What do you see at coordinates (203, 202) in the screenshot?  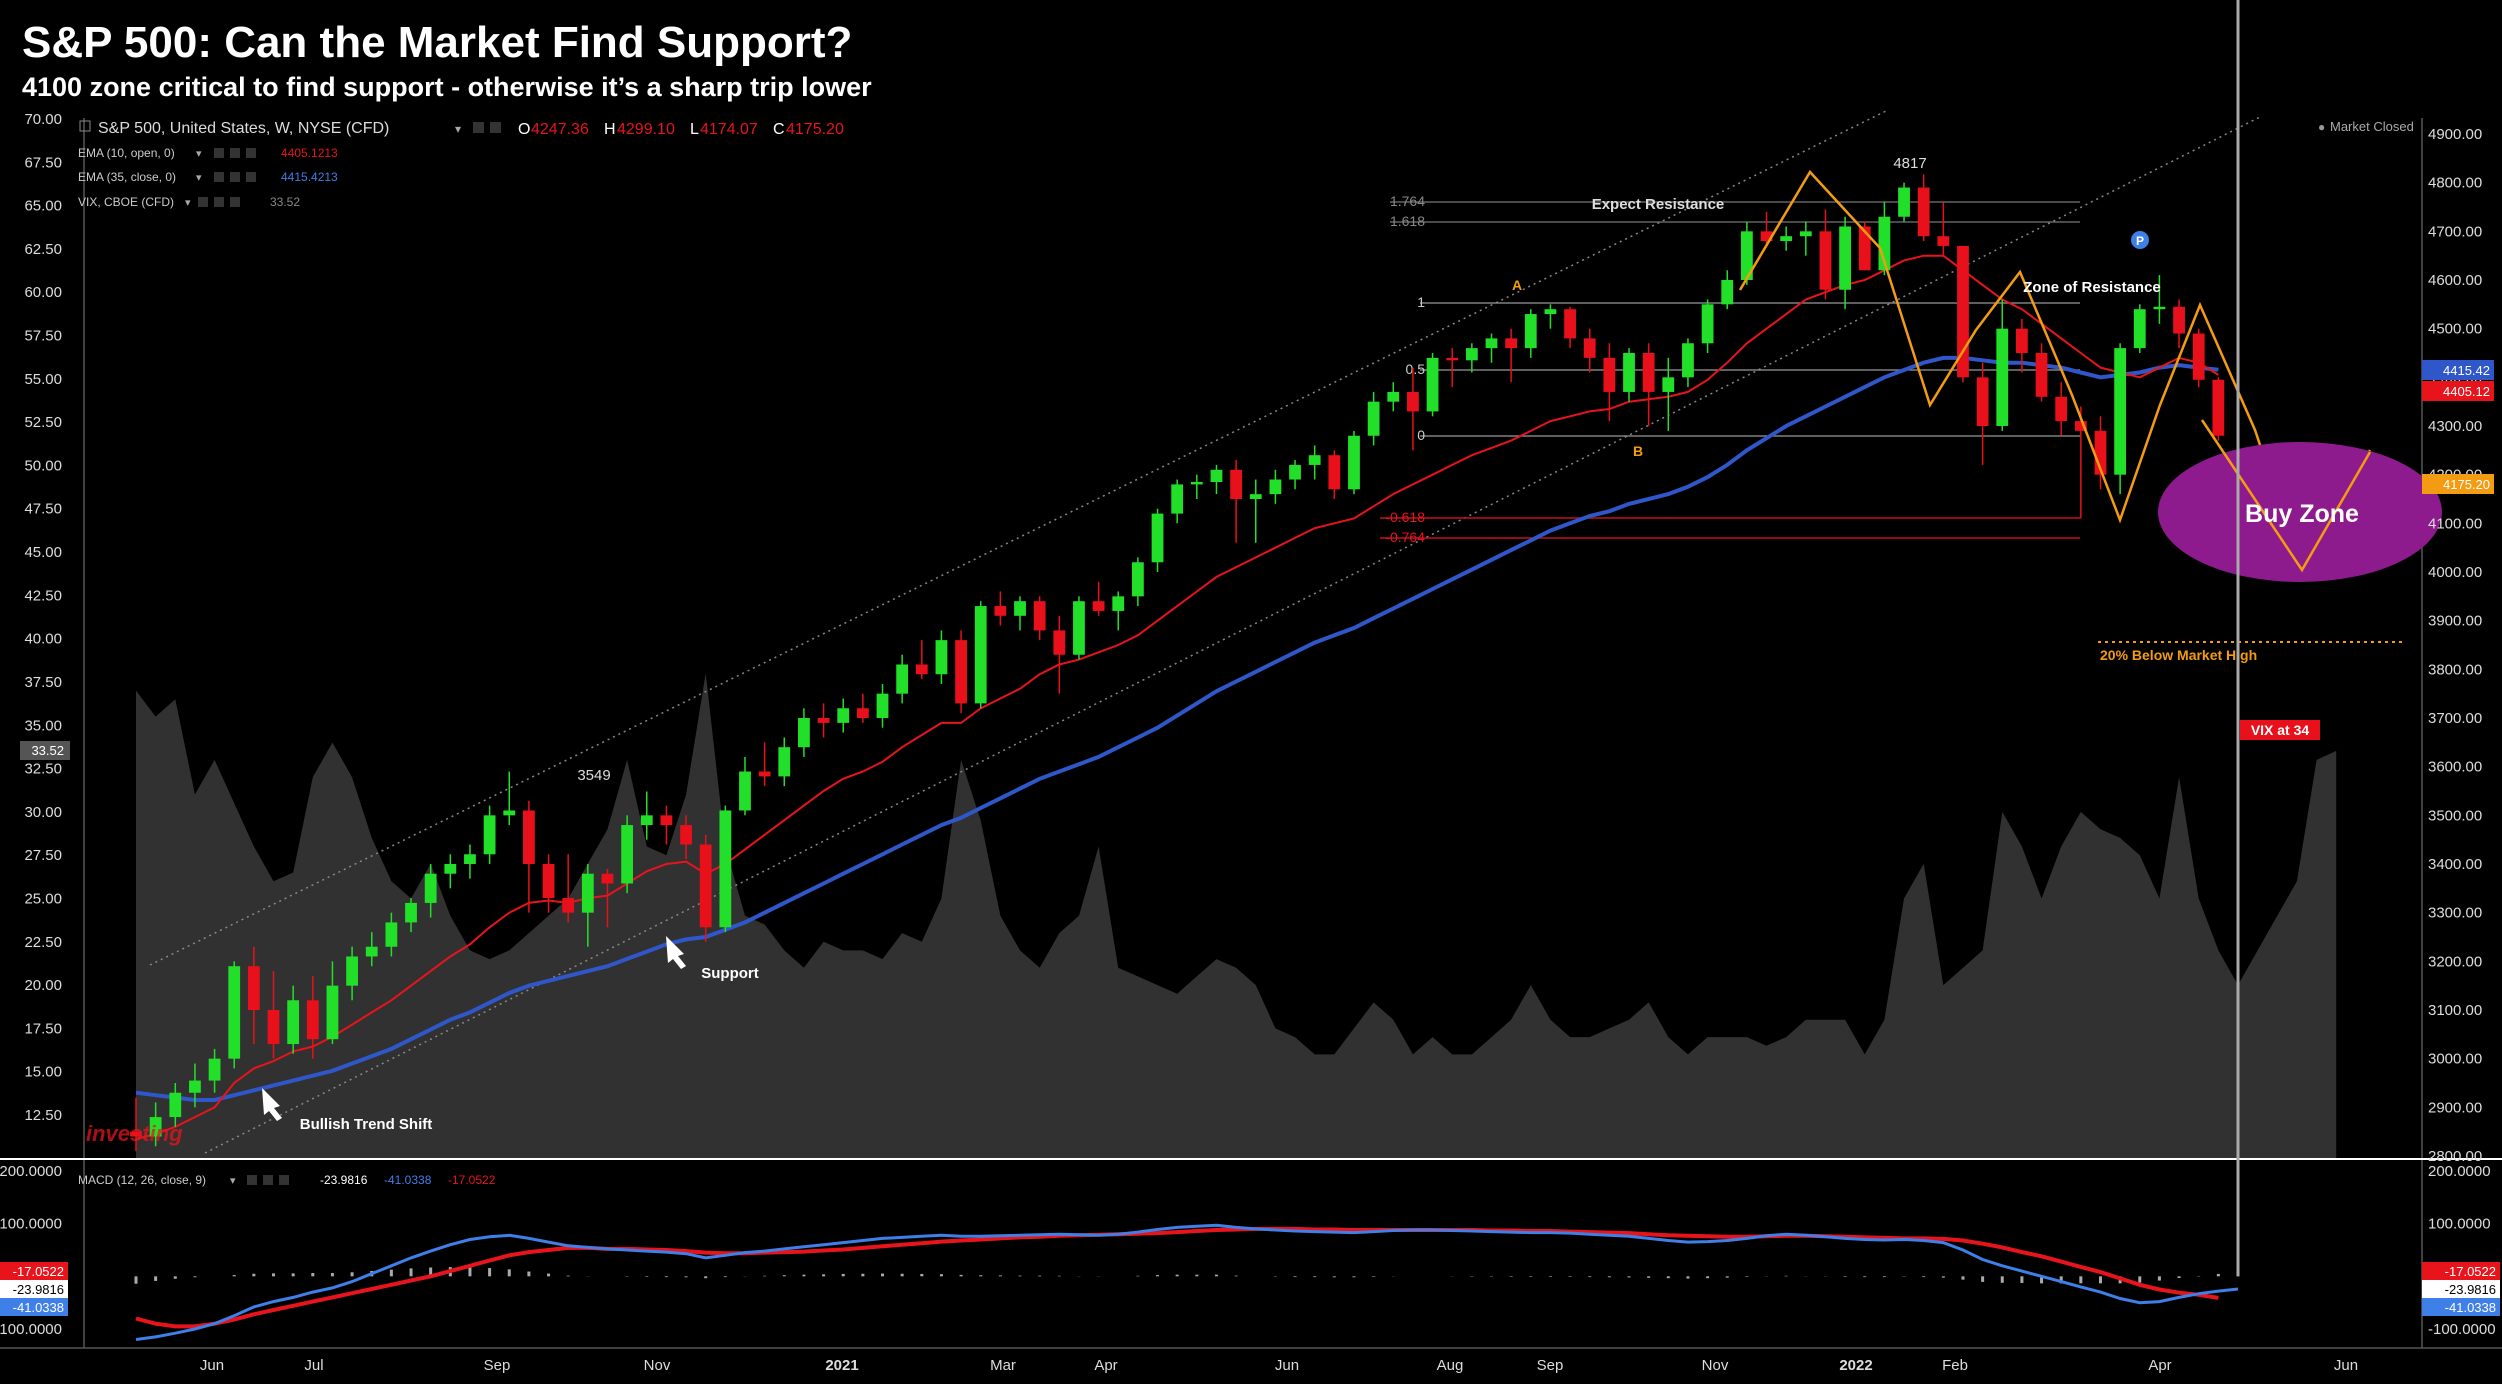 I see `legend-vix-settings-icon` at bounding box center [203, 202].